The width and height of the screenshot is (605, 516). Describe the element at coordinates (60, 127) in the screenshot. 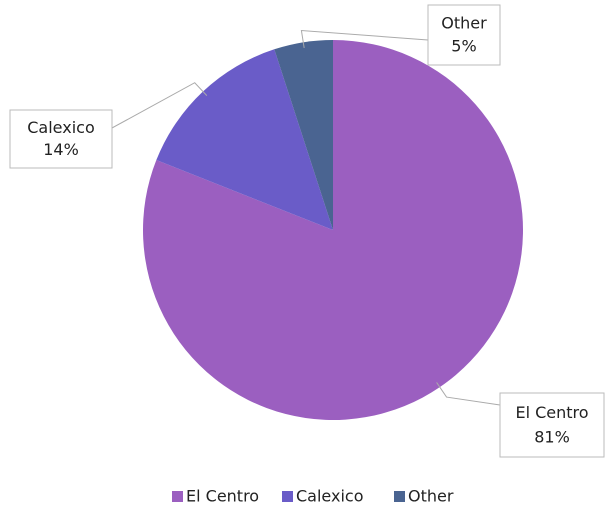

I see `label-name: Calexico` at that location.